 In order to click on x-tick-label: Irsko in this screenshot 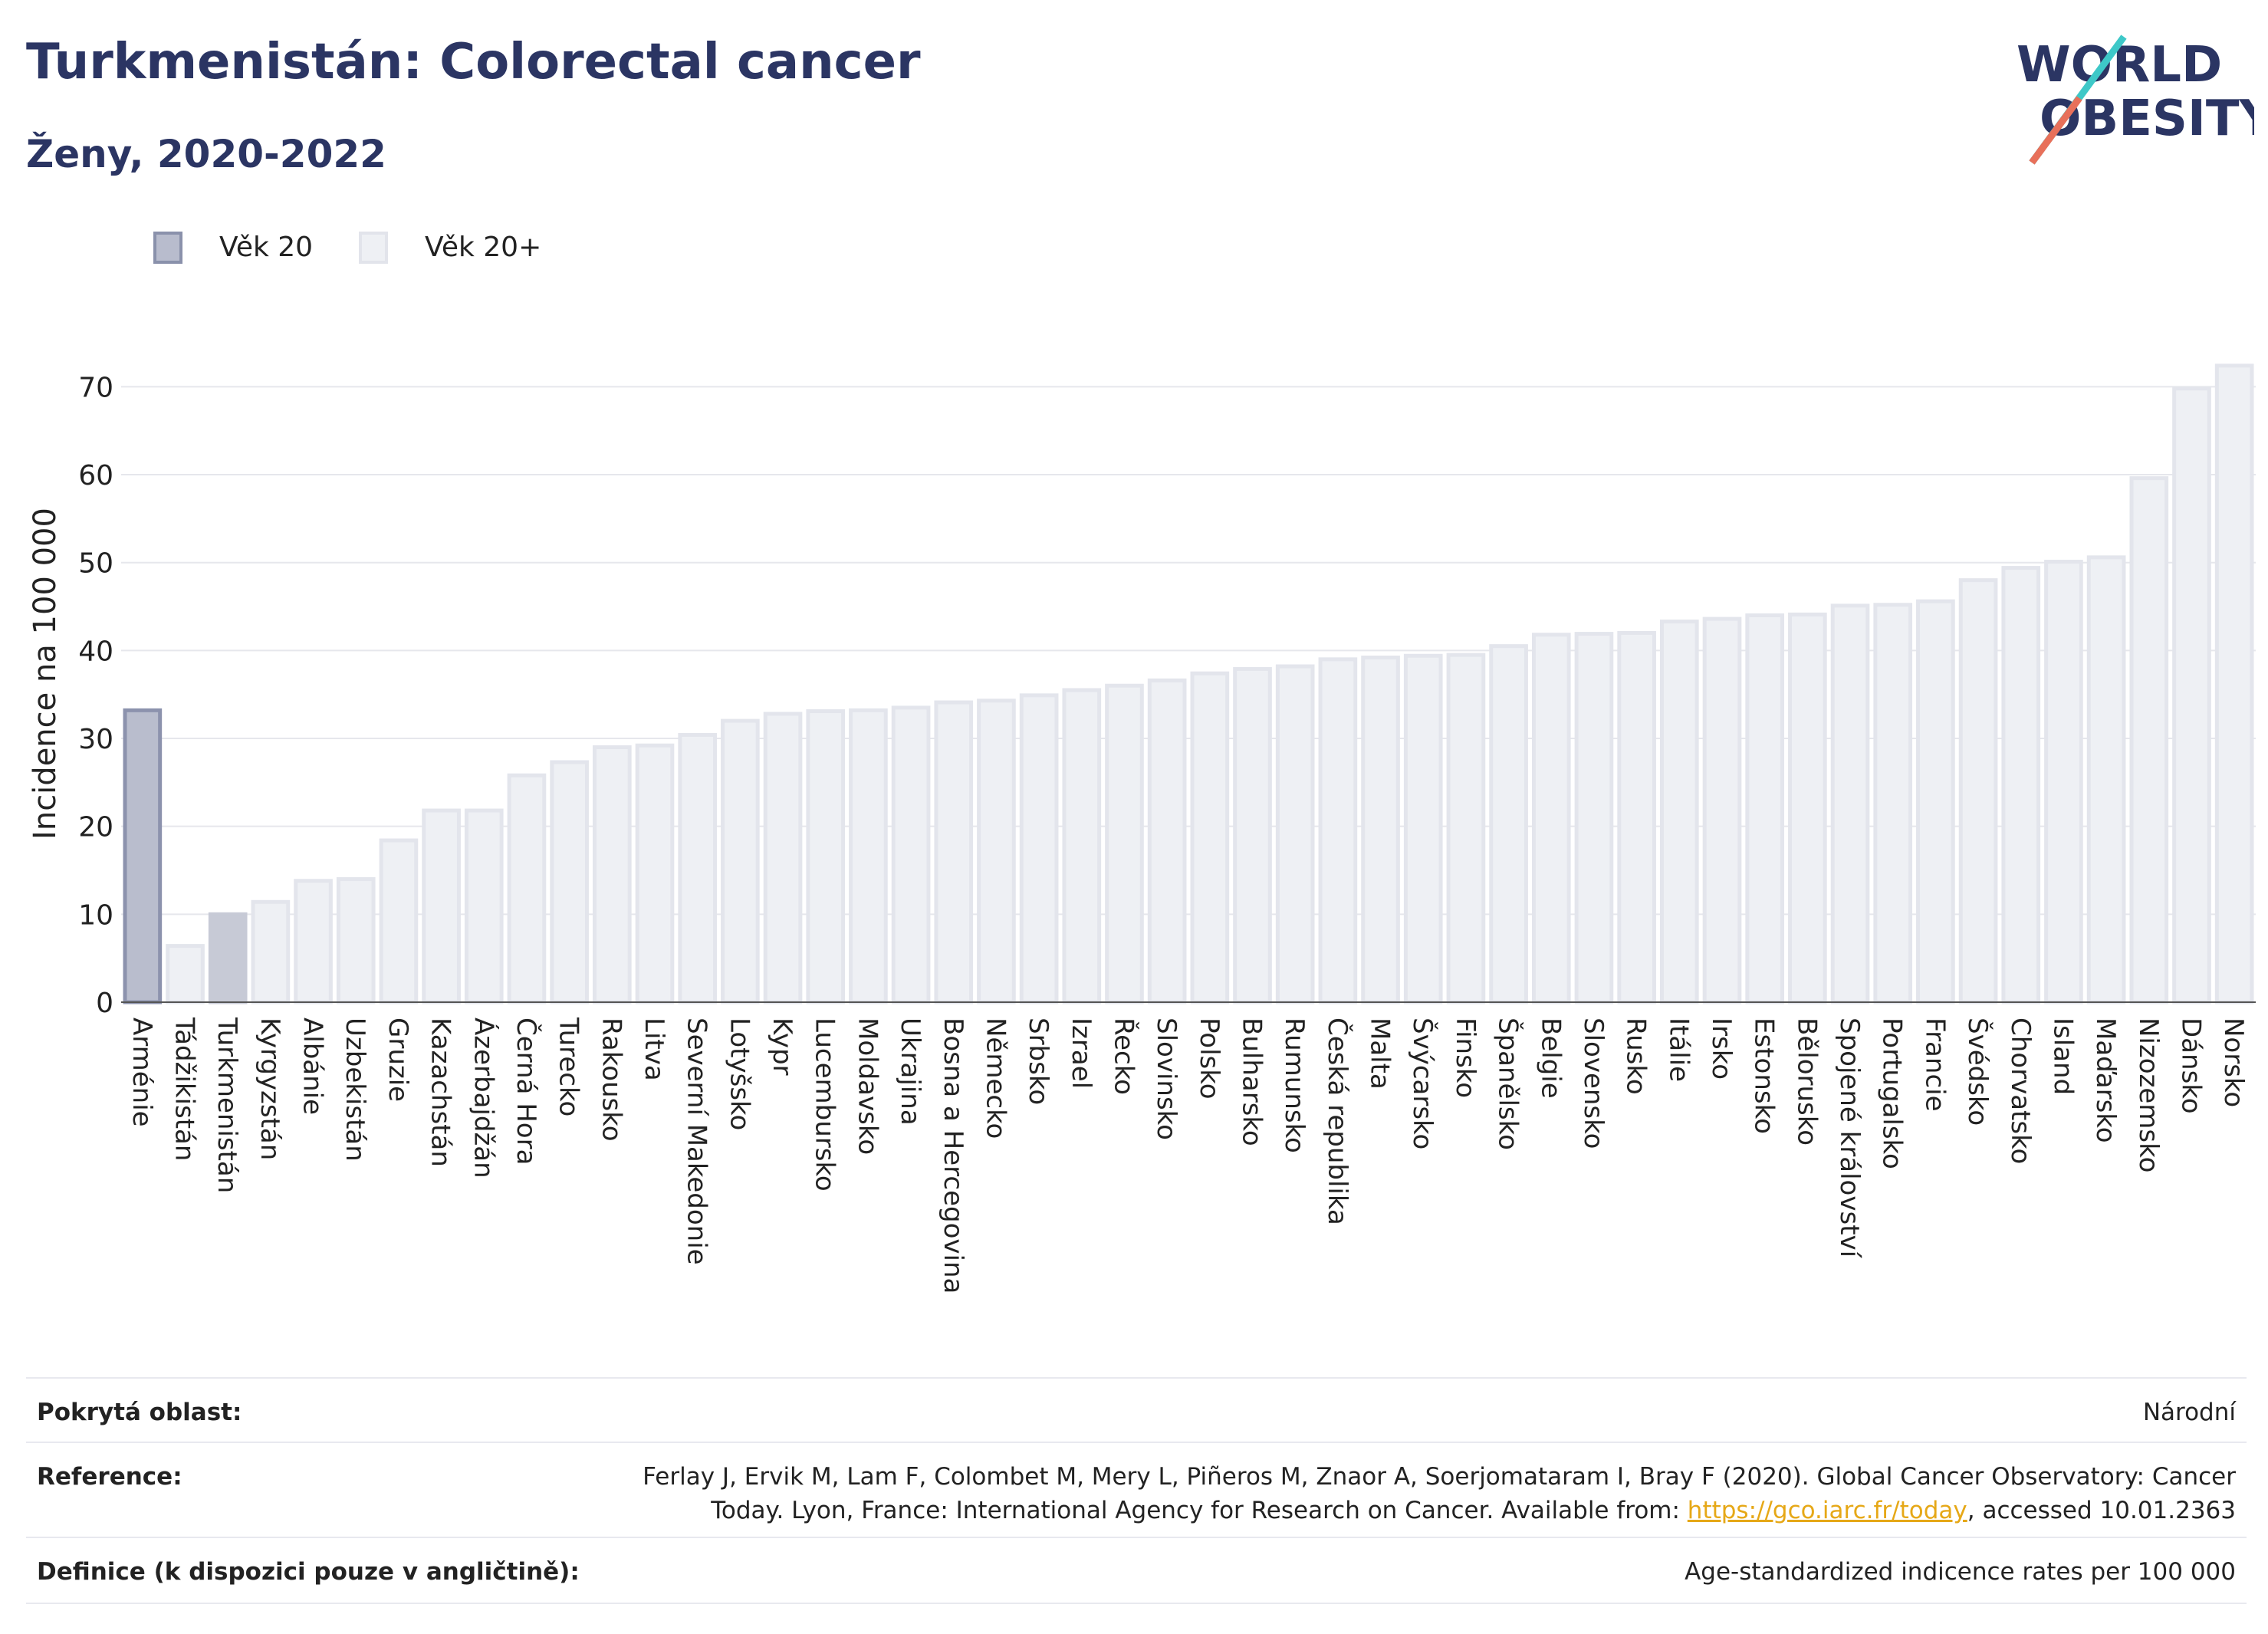, I will do `click(1721, 1049)`.